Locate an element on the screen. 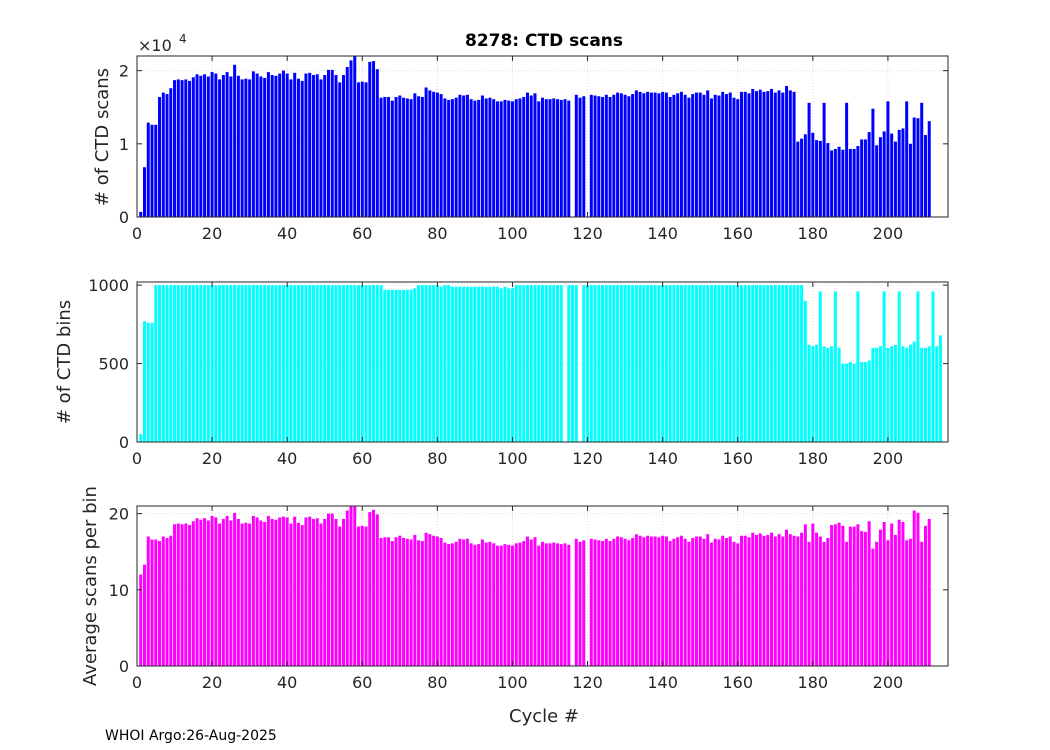 This screenshot has height=750, width=1050. x-tick-label: 160 is located at coordinates (737, 458).